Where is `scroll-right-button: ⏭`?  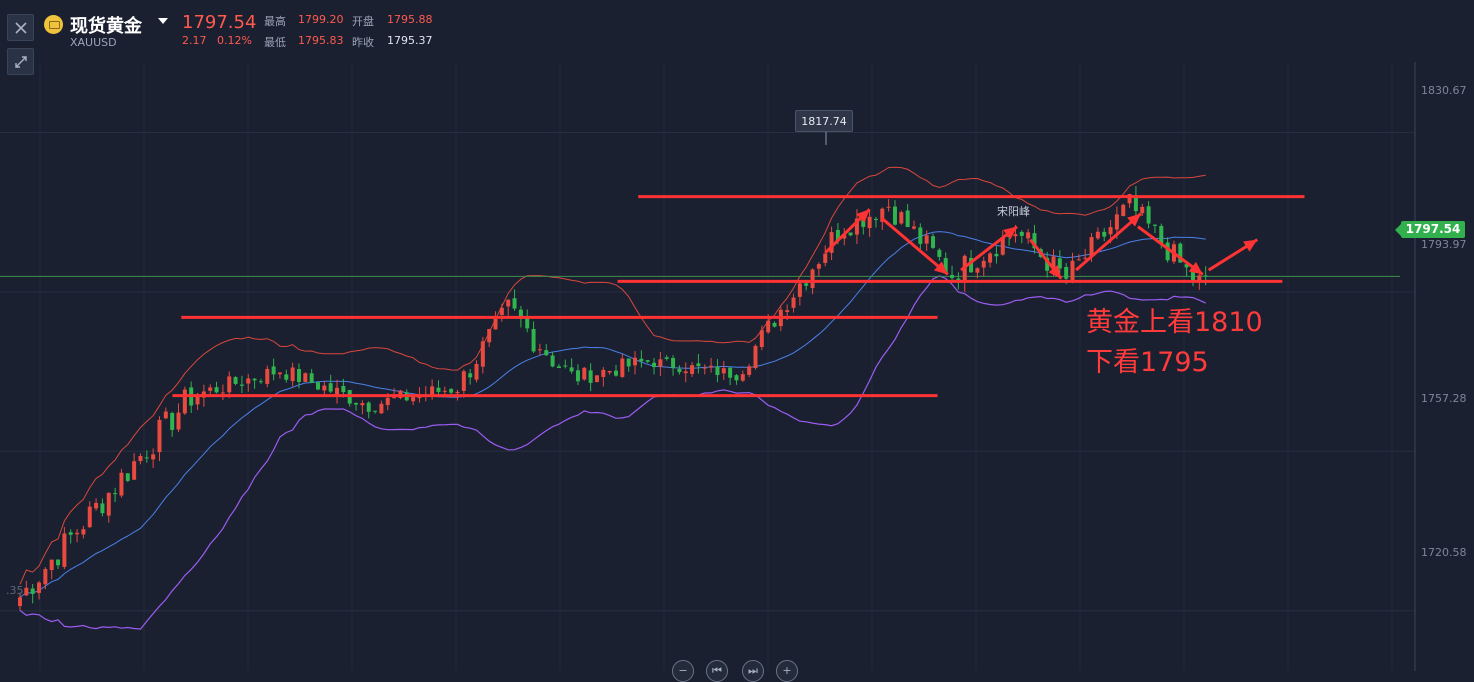
scroll-right-button: ⏭ is located at coordinates (753, 671).